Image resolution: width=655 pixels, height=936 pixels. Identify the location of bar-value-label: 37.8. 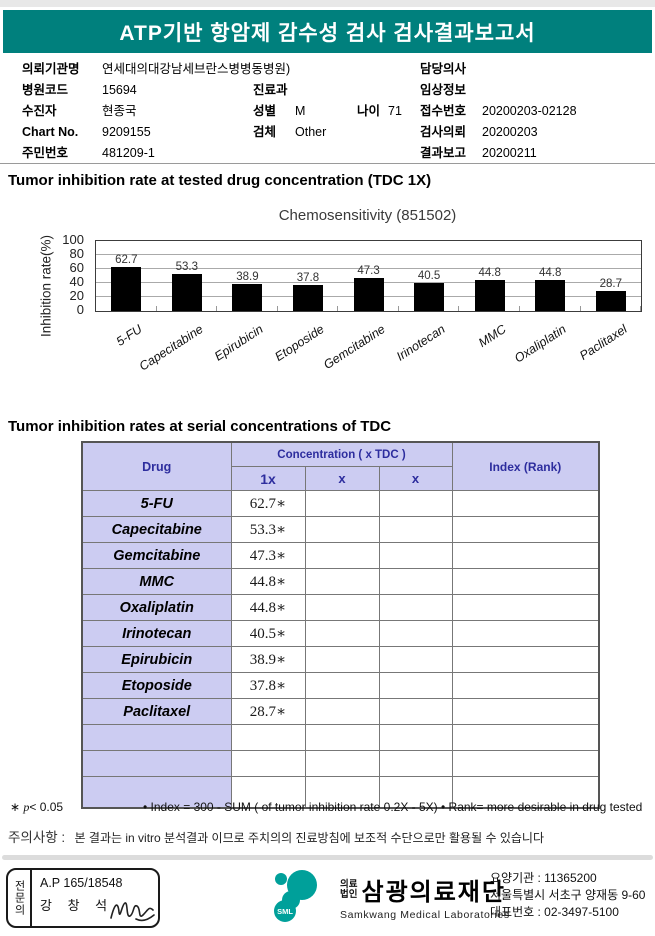
(308, 277).